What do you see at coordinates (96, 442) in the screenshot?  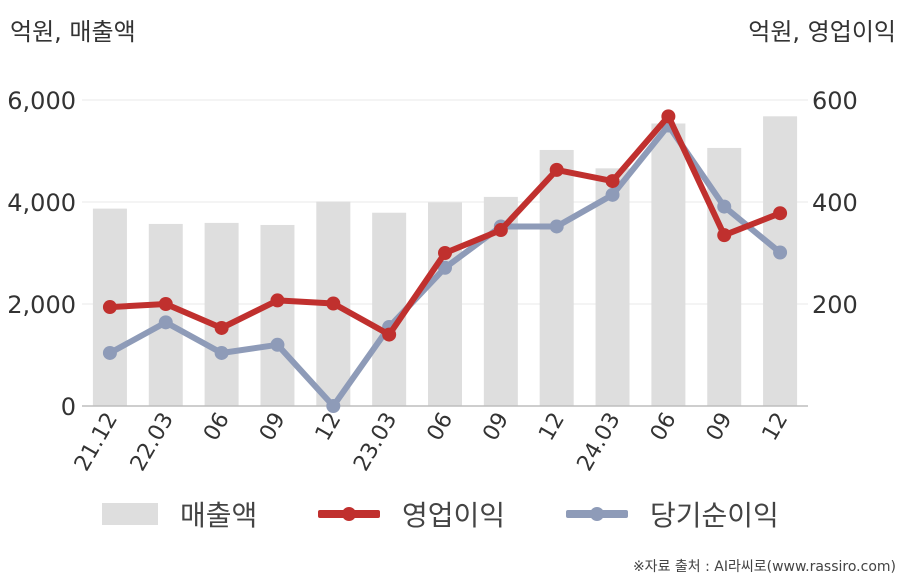 I see `x-axis-tick-label: 21.12` at bounding box center [96, 442].